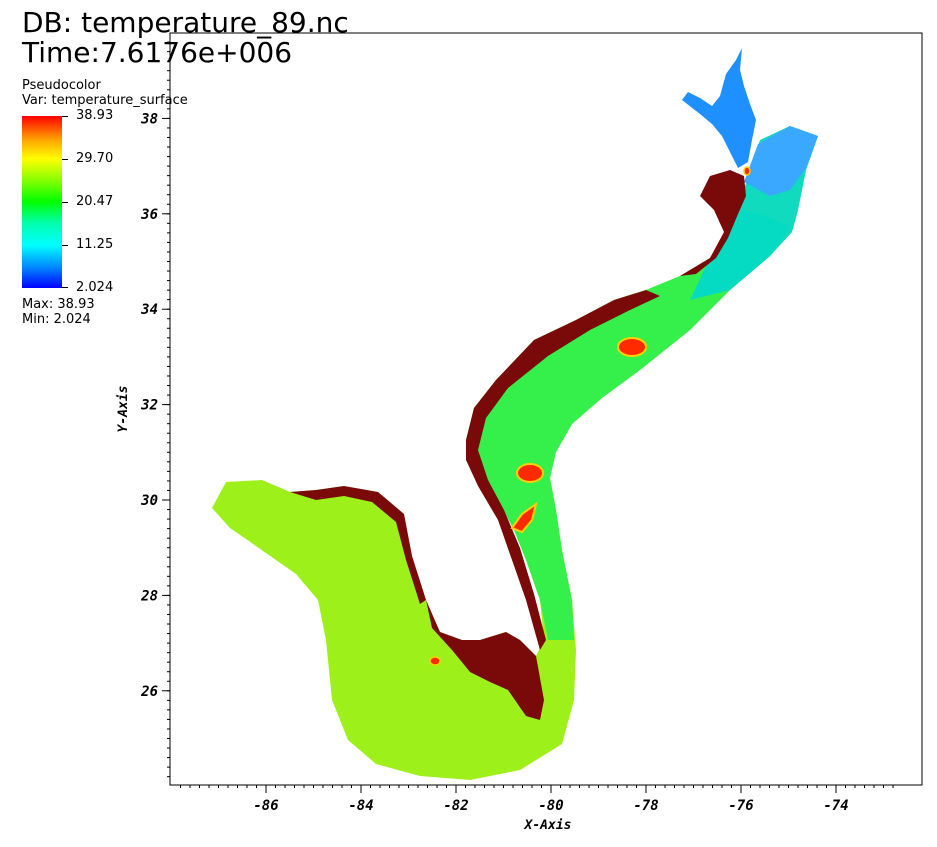 The height and width of the screenshot is (847, 937). I want to click on x-tick-label: -74, so click(835, 806).